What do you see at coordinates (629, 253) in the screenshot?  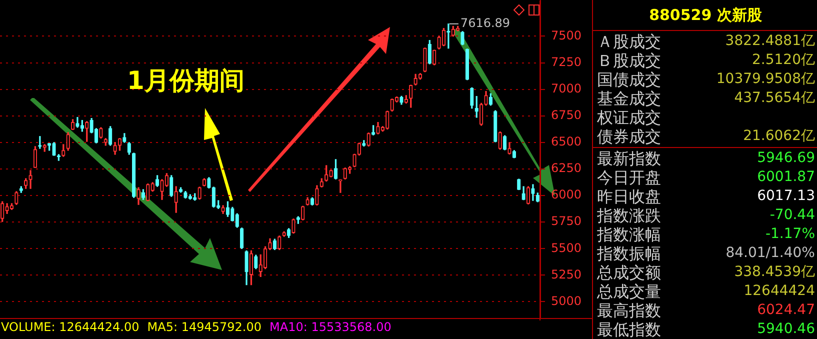 I see `category-label: 指数振幅` at bounding box center [629, 253].